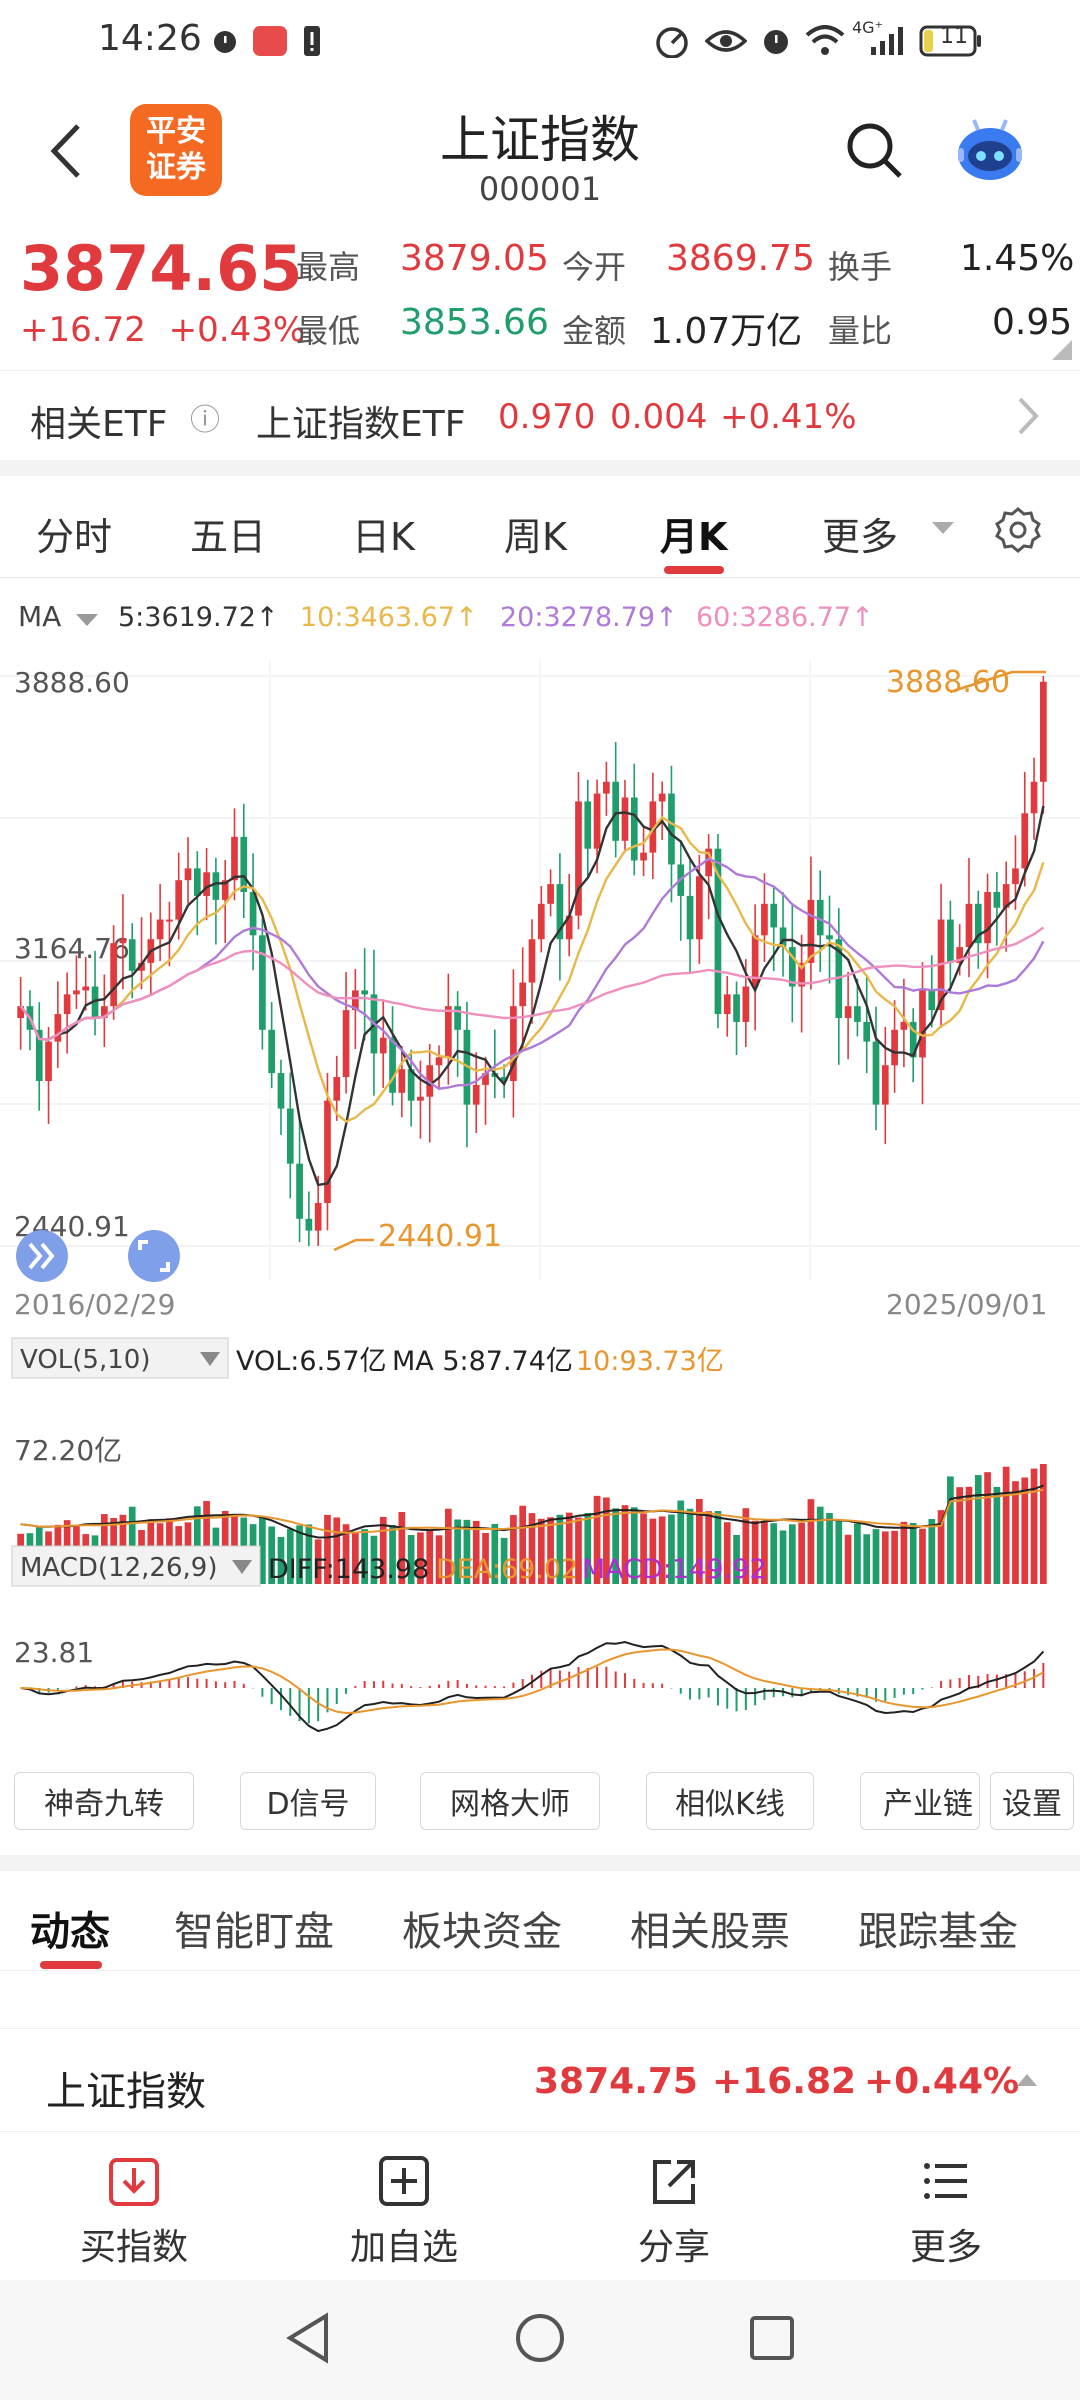  What do you see at coordinates (532, 1511) in the screenshot?
I see `volume-ma5-line` at bounding box center [532, 1511].